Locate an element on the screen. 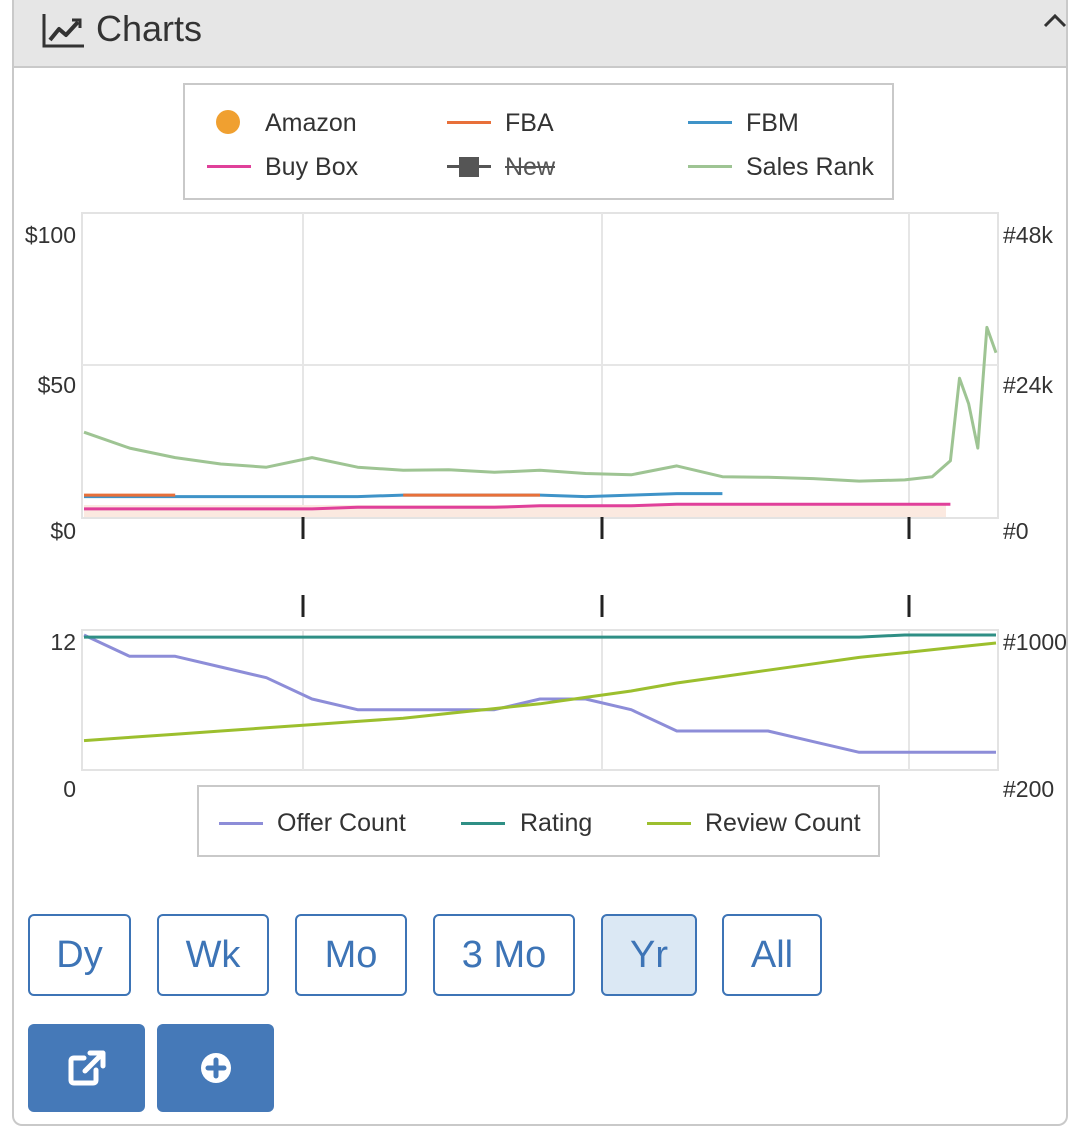 The height and width of the screenshot is (1139, 1080). review-y-tick-200: #200 is located at coordinates (1028, 789).